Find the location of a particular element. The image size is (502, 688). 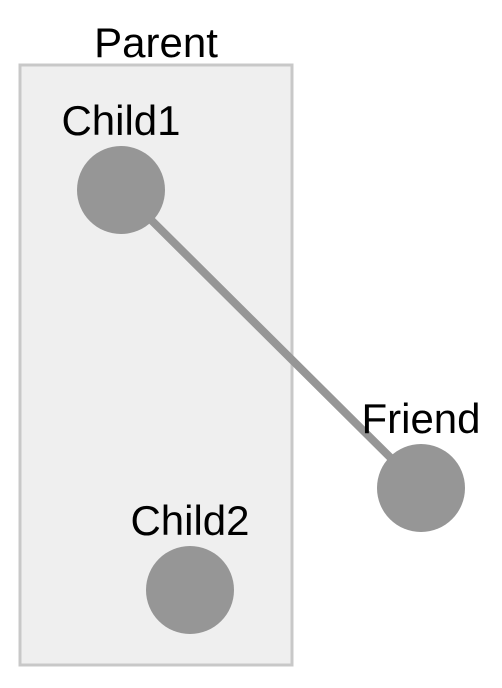

node-friend-label: Friend is located at coordinates (420, 418).